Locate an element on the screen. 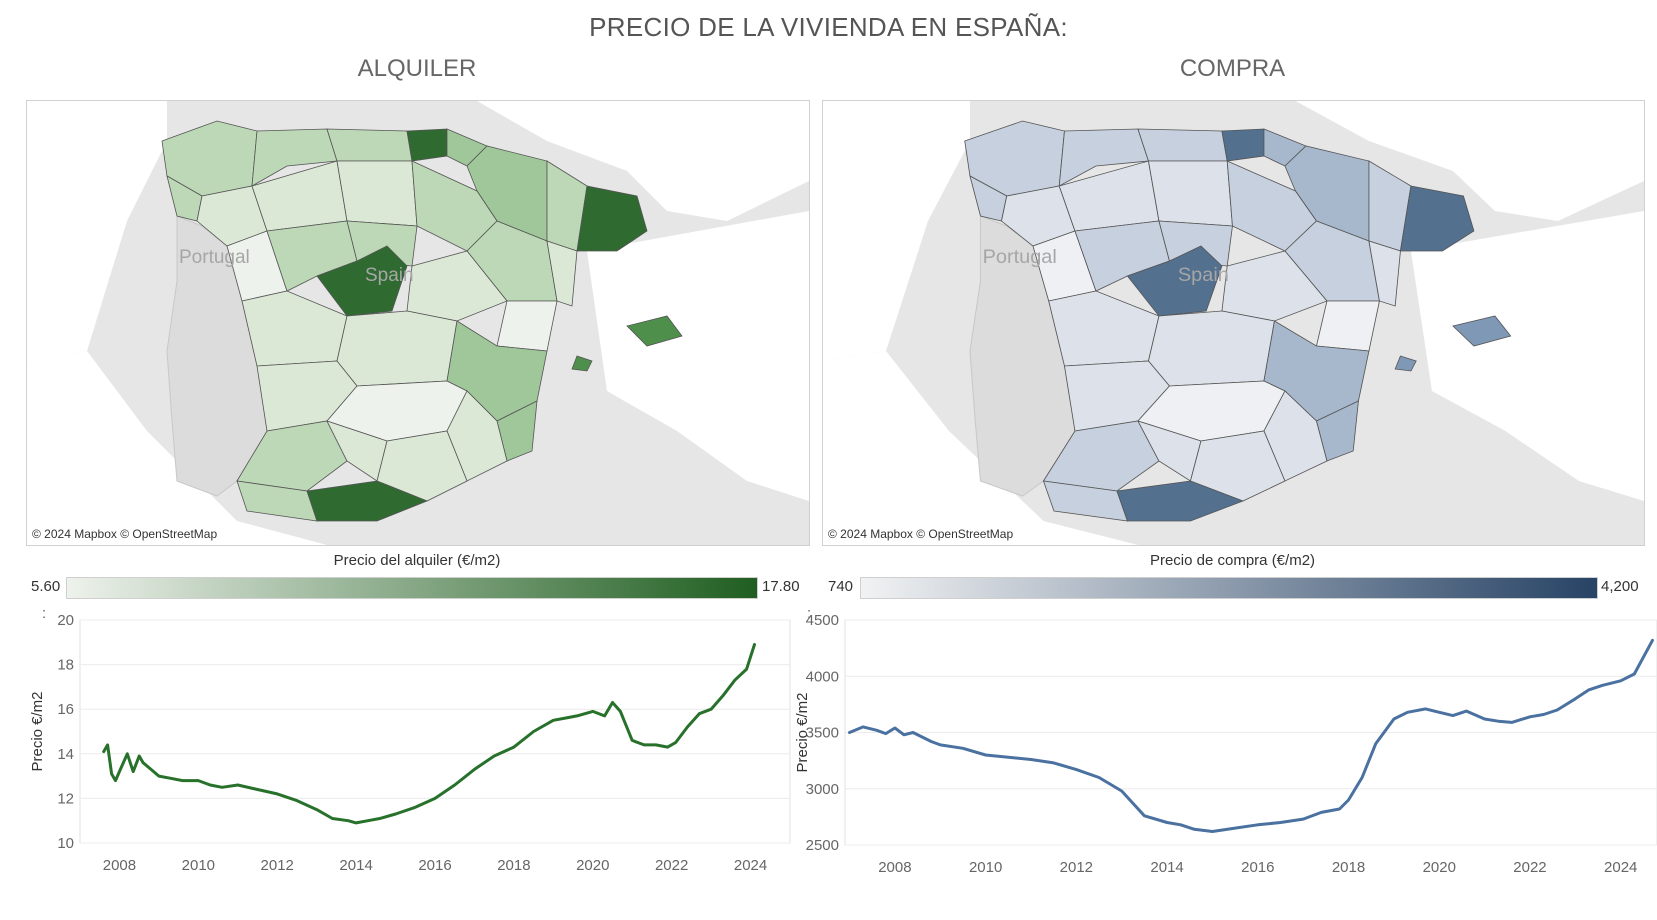 This screenshot has width=1657, height=920. y-tick-label: 4000 is located at coordinates (822, 676).